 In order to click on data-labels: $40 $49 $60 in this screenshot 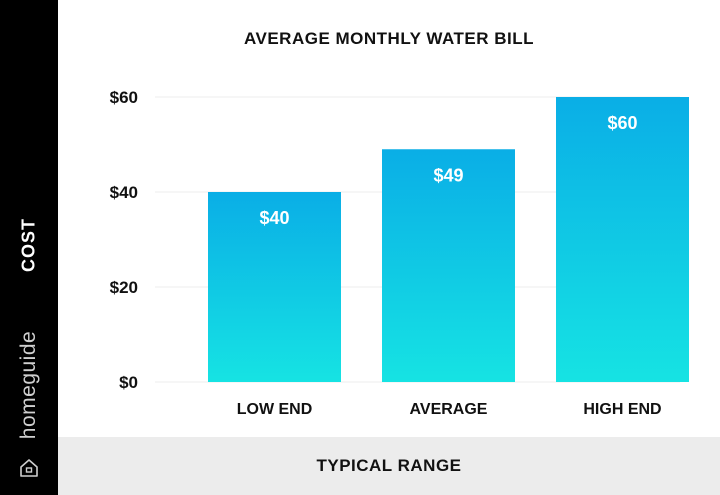, I will do `click(448, 170)`.